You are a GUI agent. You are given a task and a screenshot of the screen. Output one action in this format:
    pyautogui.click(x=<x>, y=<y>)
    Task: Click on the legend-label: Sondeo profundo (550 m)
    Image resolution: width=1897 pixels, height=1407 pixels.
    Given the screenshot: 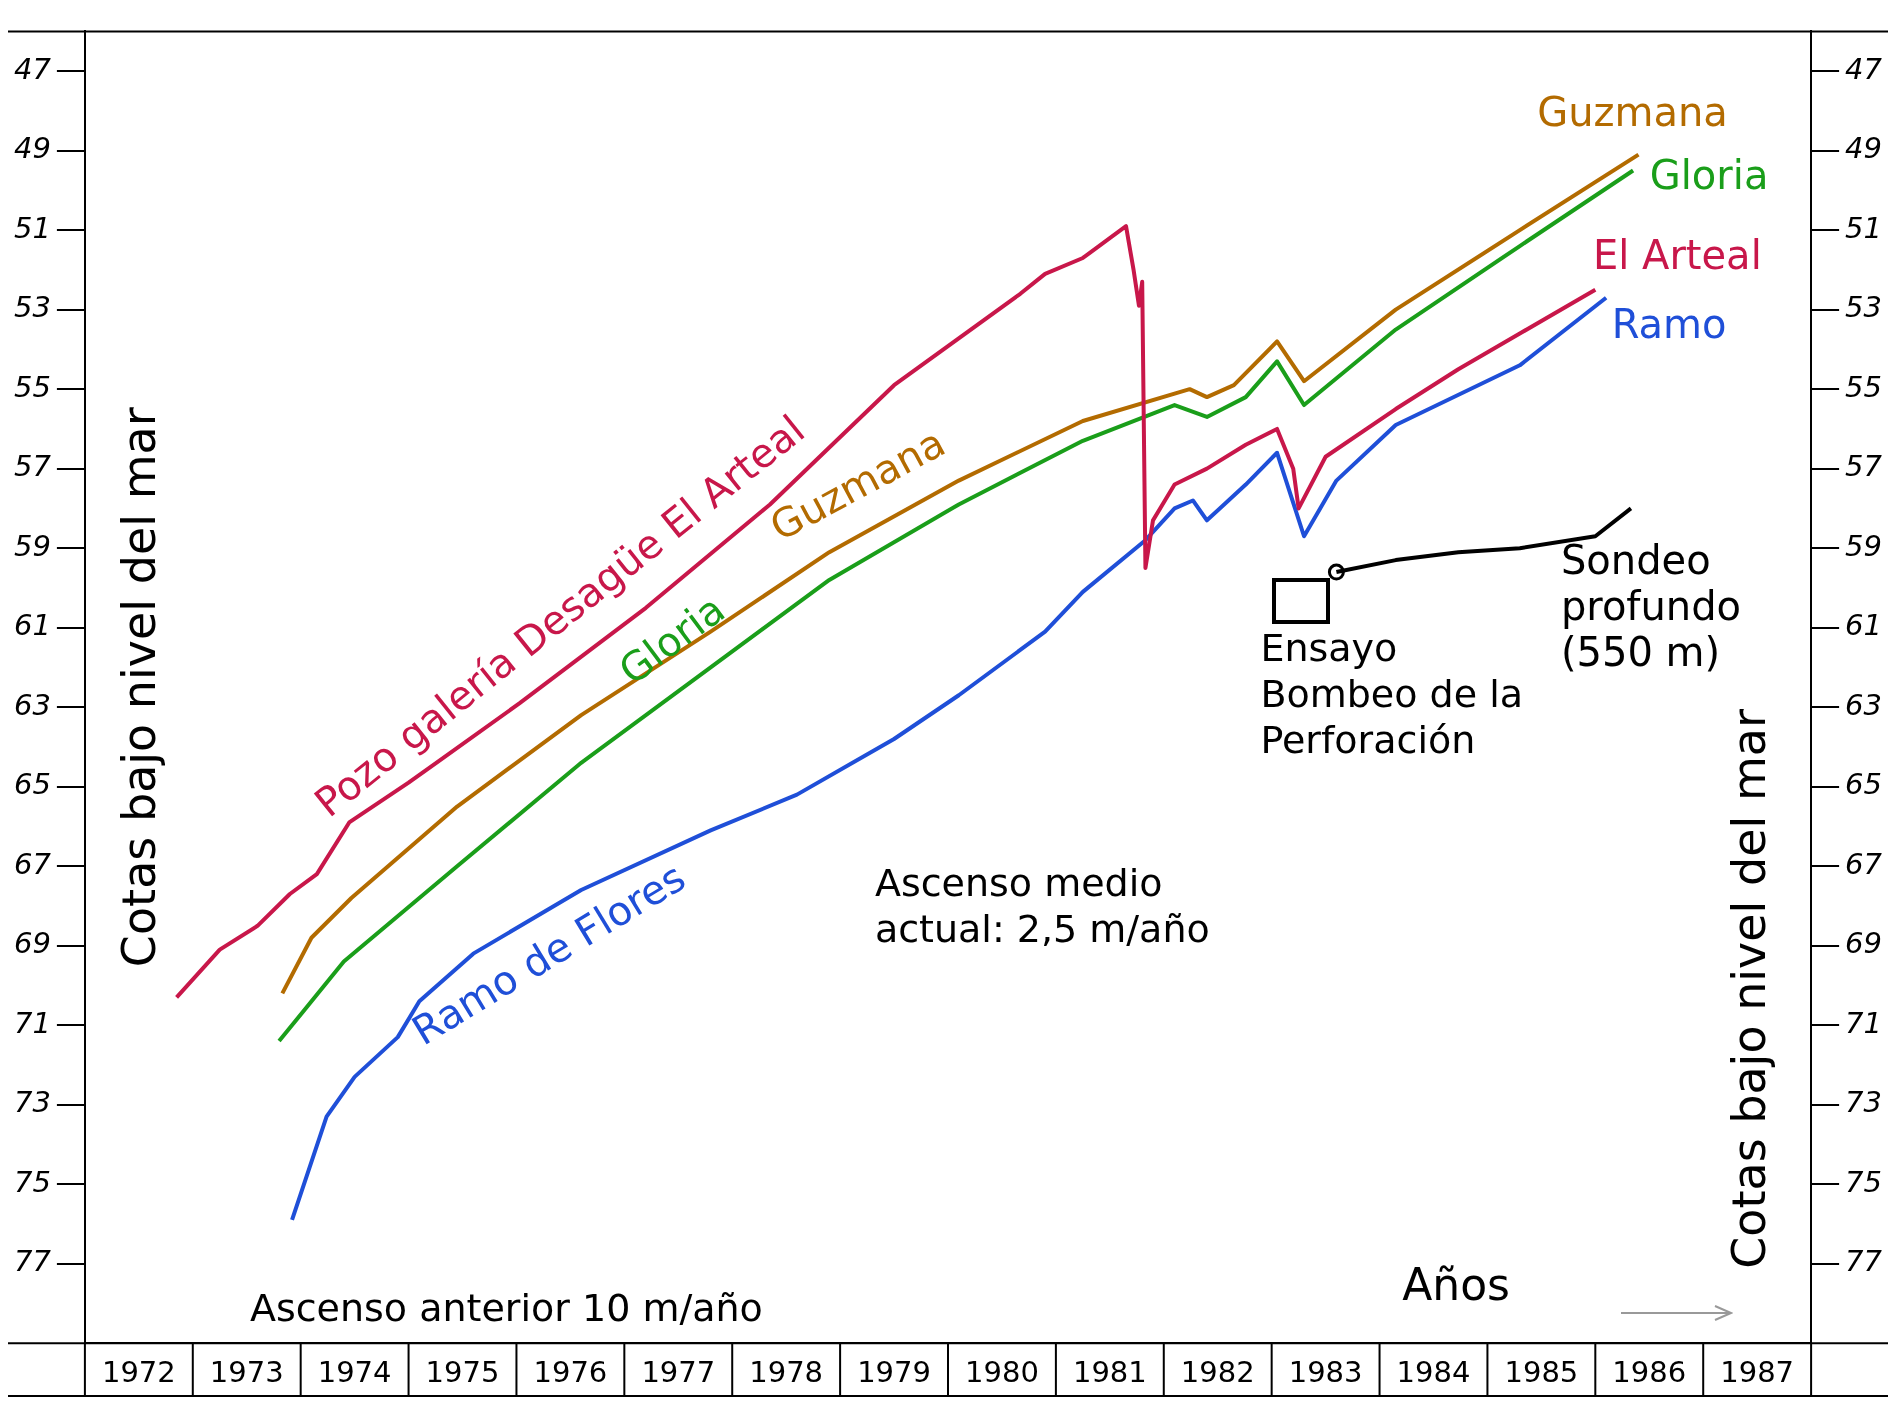 What is the action you would take?
    pyautogui.click(x=1650, y=605)
    